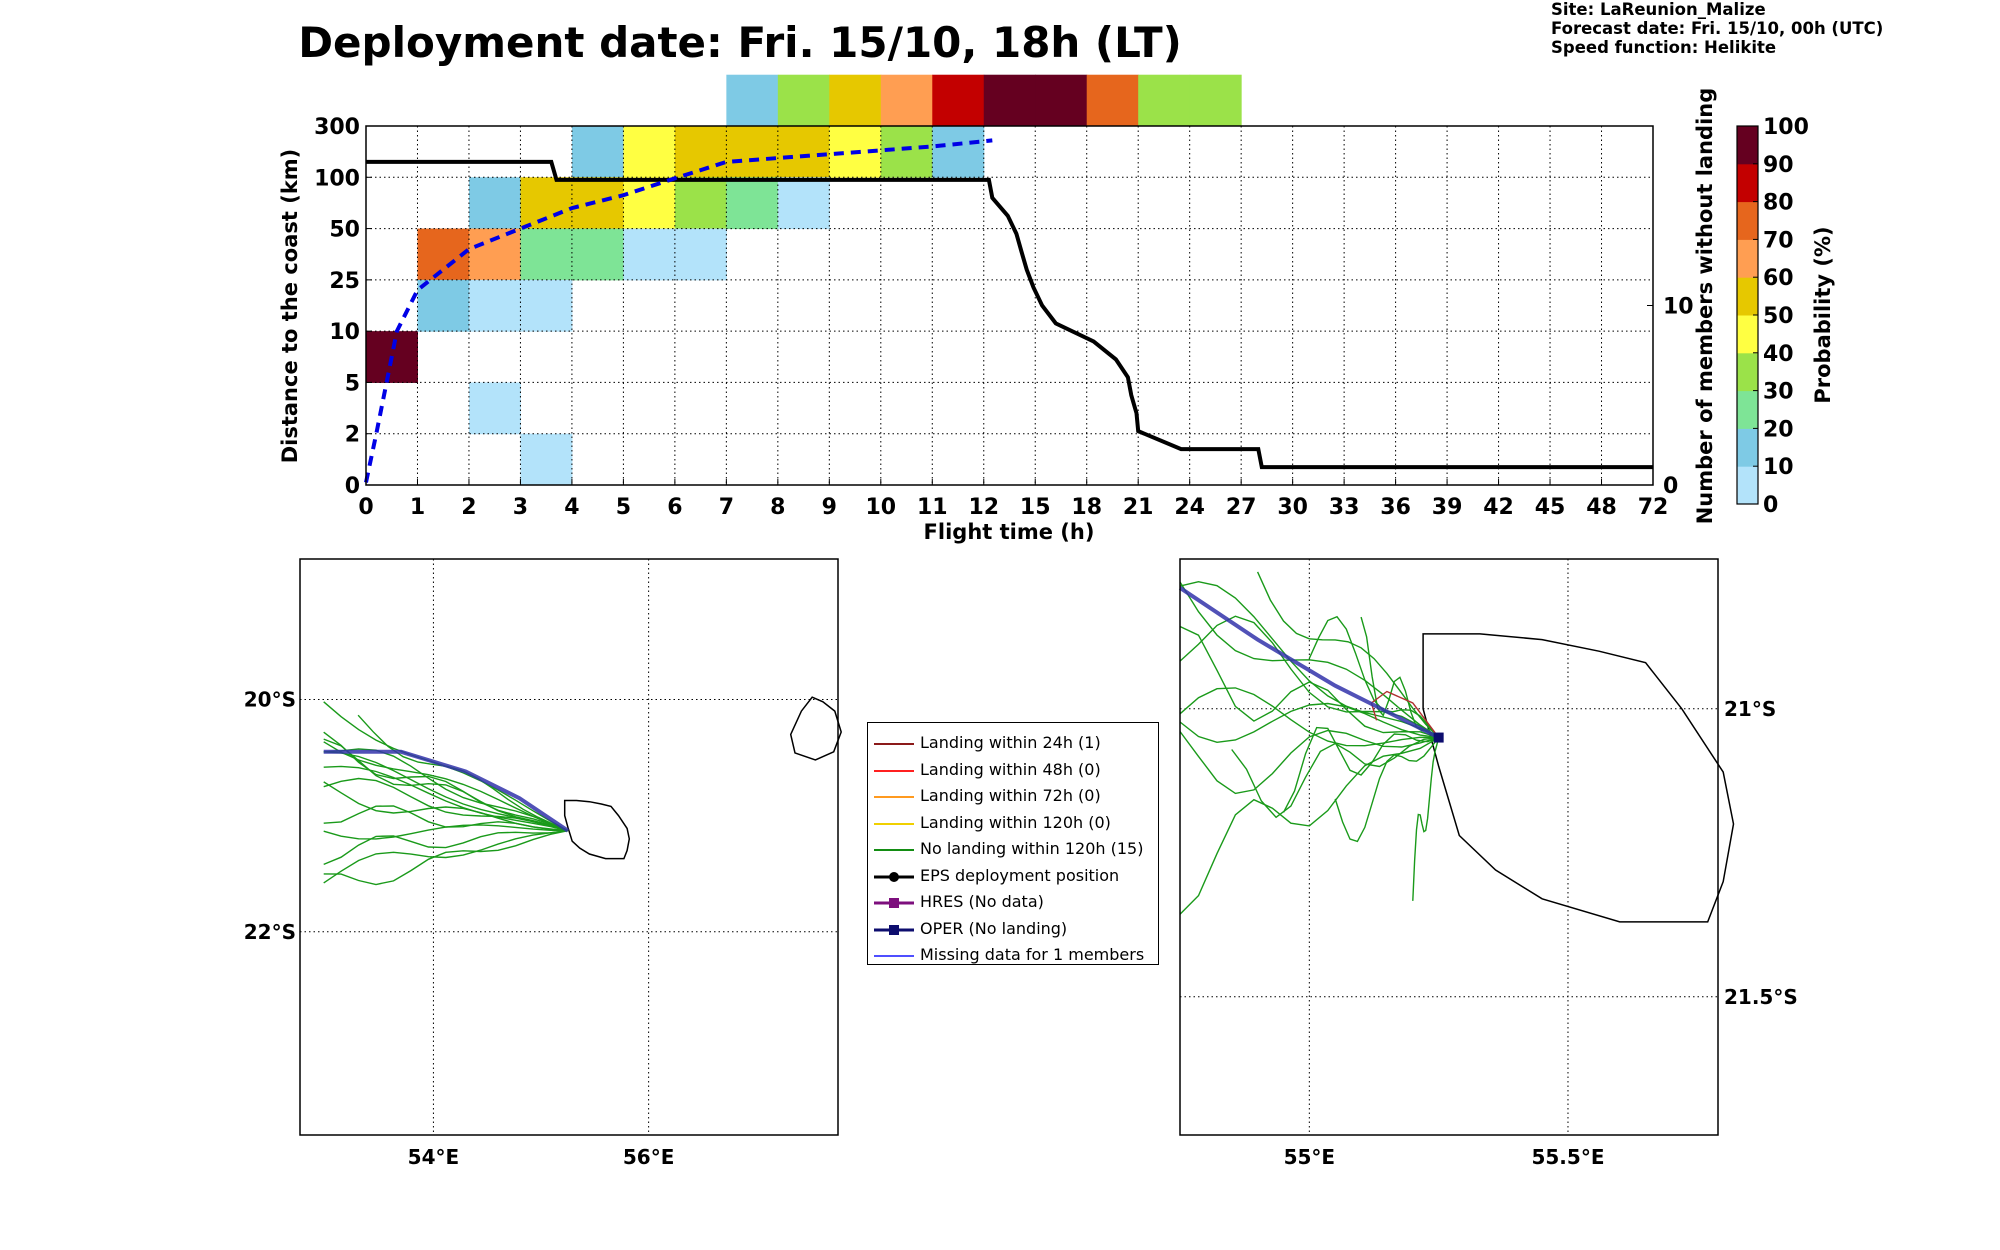  I want to click on heatmap-x-tick-label: 18, so click(1086, 507).